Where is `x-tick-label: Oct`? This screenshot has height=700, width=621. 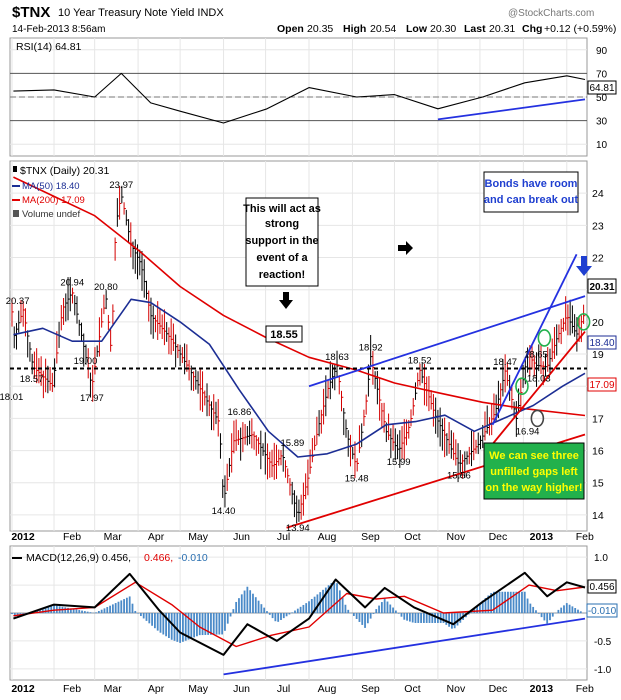 x-tick-label: Oct is located at coordinates (412, 537).